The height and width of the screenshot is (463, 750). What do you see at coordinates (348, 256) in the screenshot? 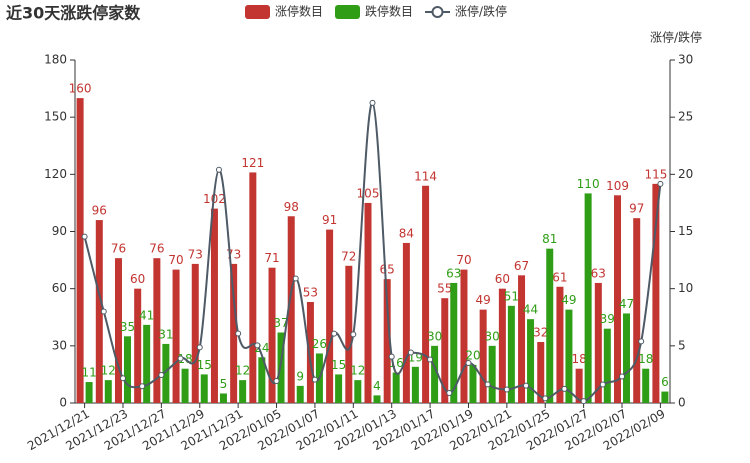
I see `value-label: 72` at bounding box center [348, 256].